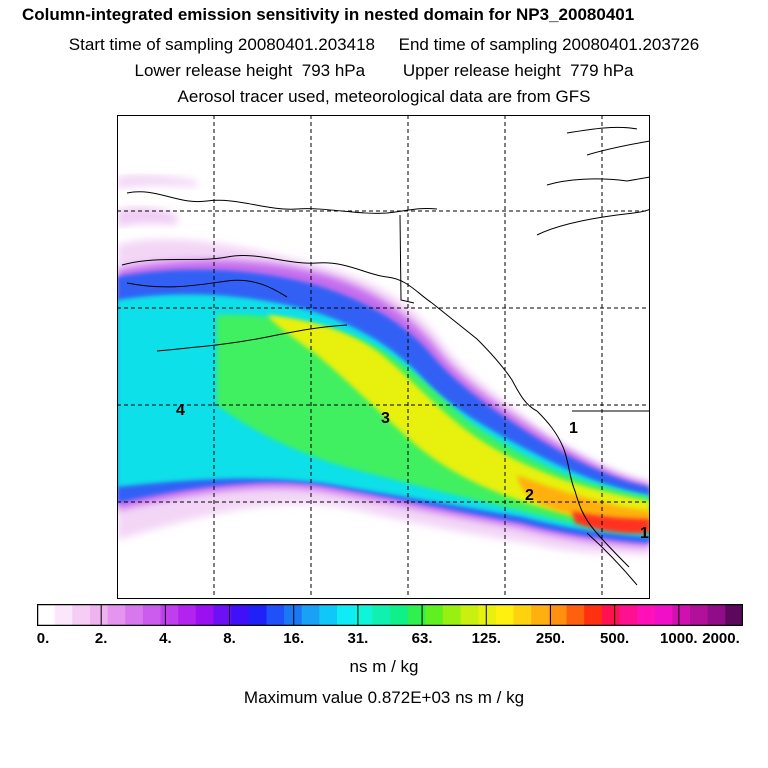 This screenshot has height=768, width=768. Describe the element at coordinates (550, 638) in the screenshot. I see `colorbar-tick-label: 250.` at that location.